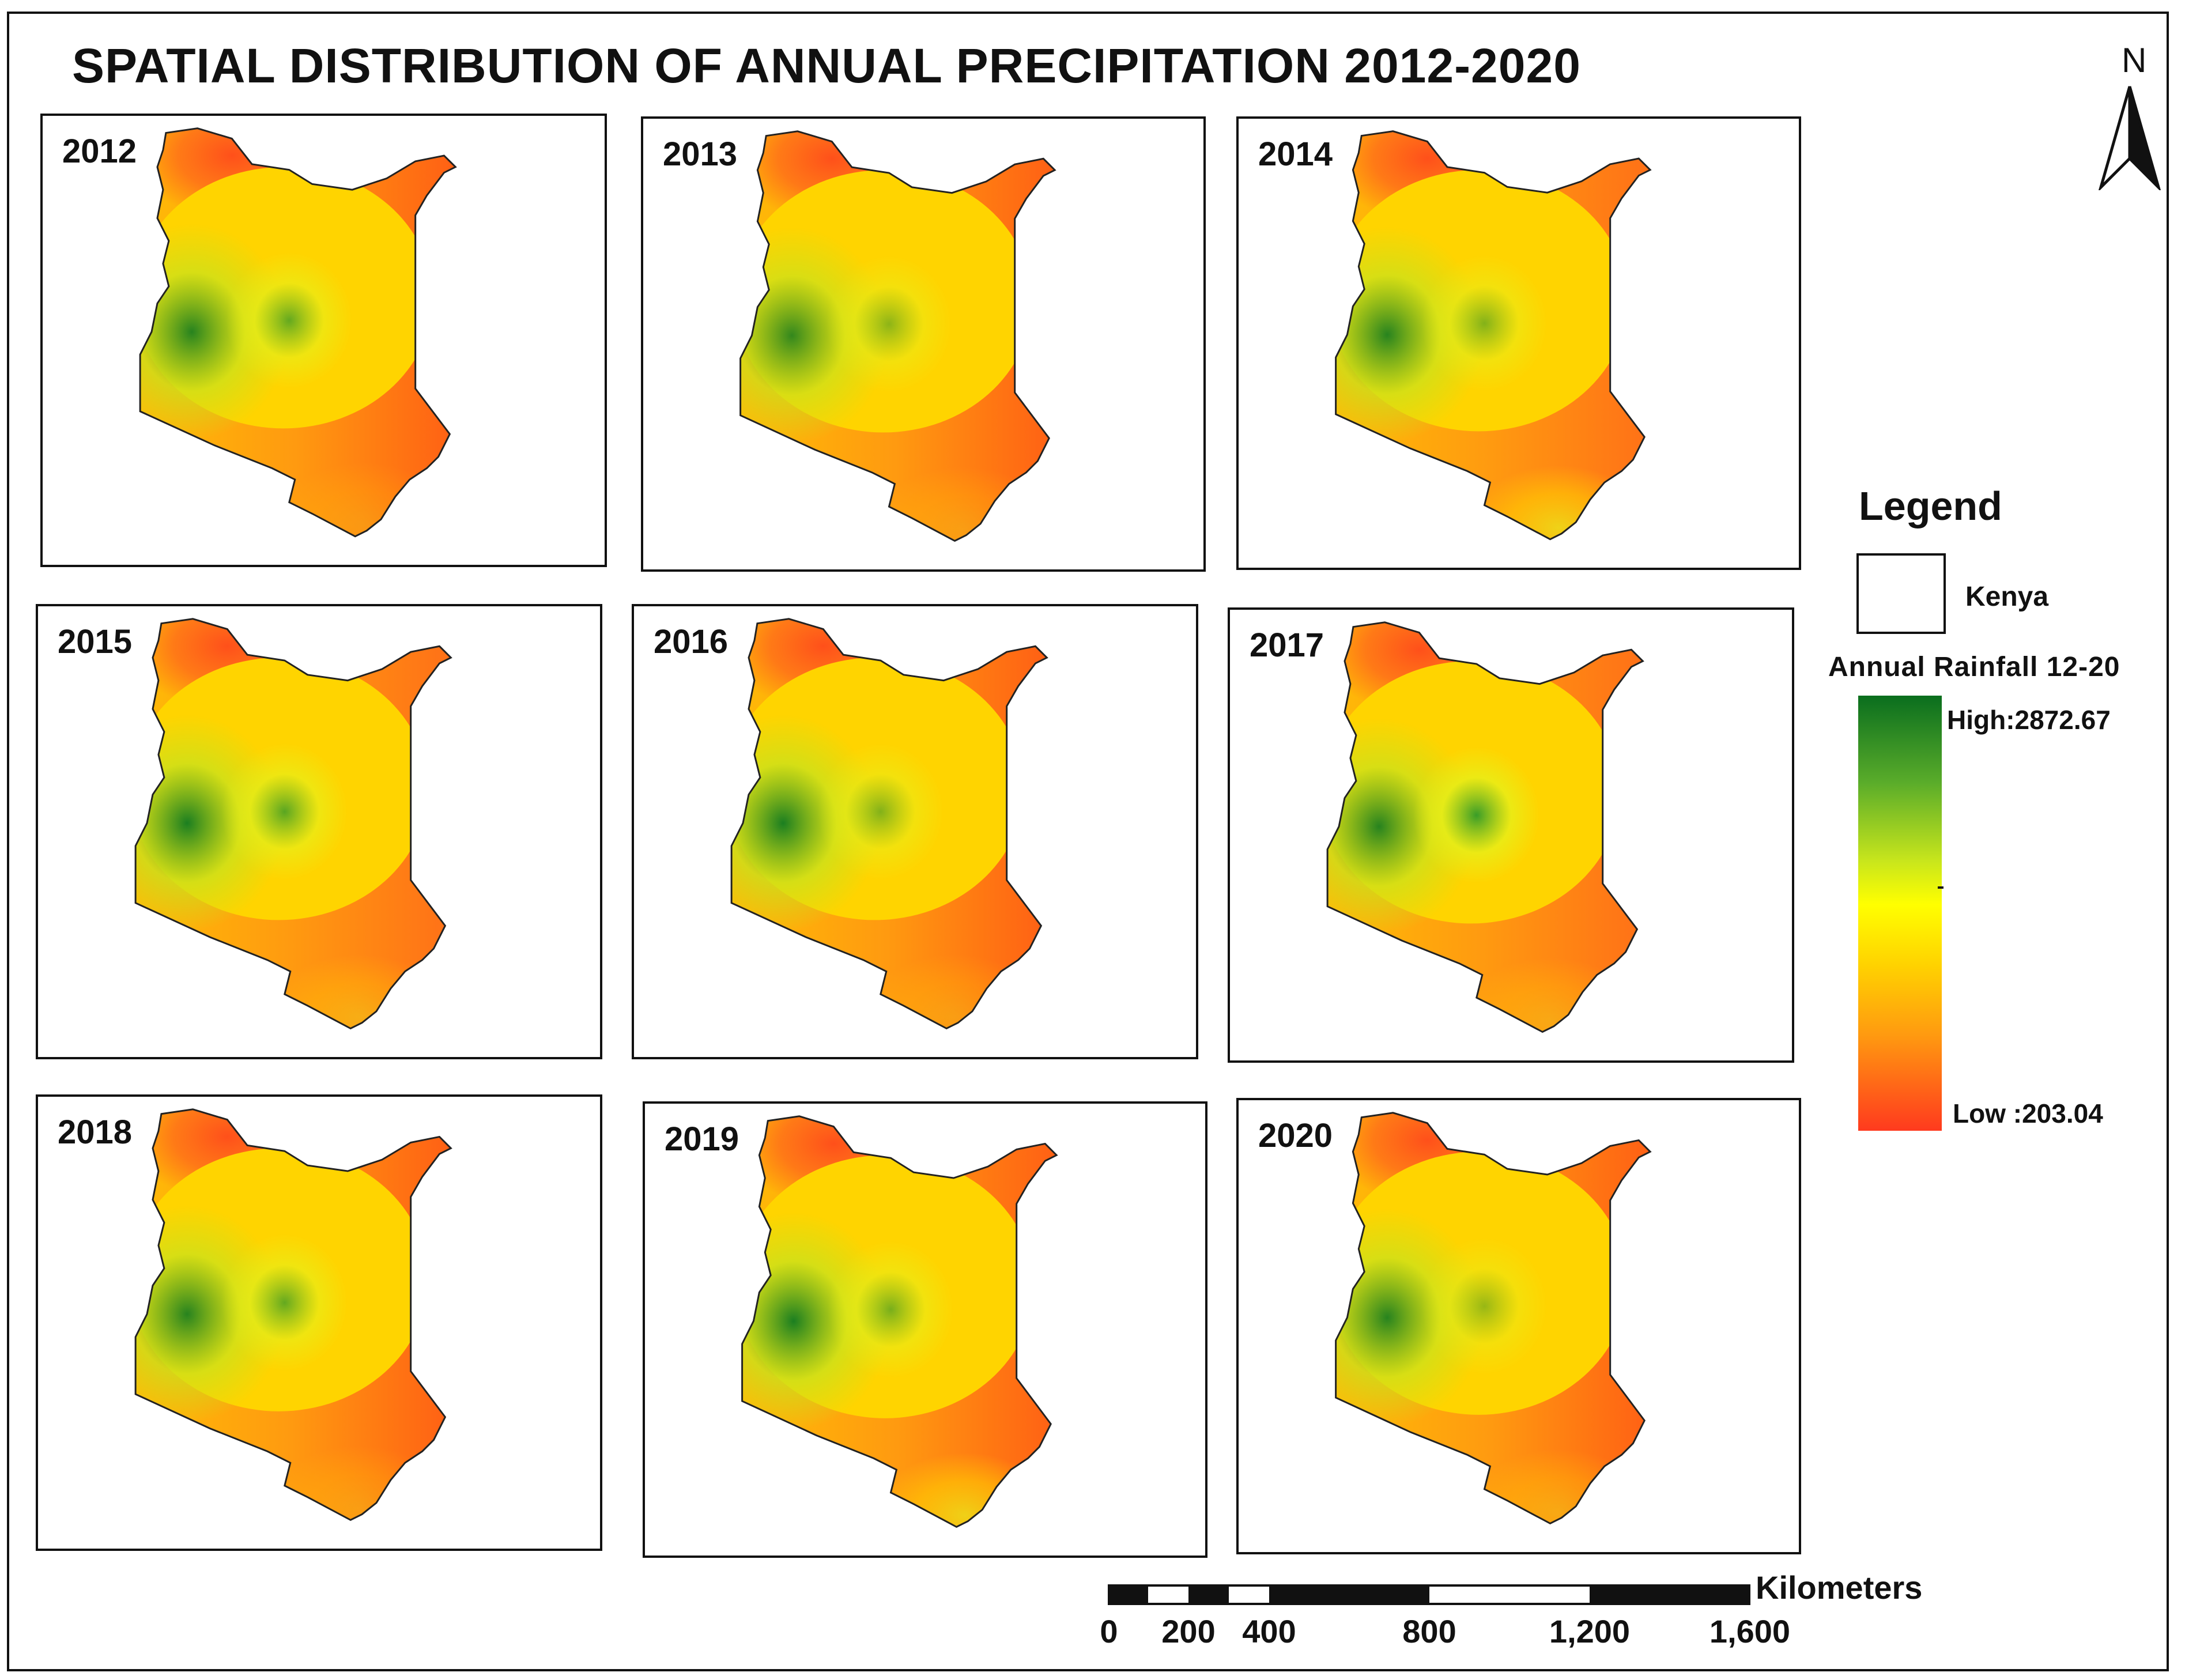 The image size is (2185, 1680). Describe the element at coordinates (1188, 1631) in the screenshot. I see `scale-tick-label: 200` at that location.